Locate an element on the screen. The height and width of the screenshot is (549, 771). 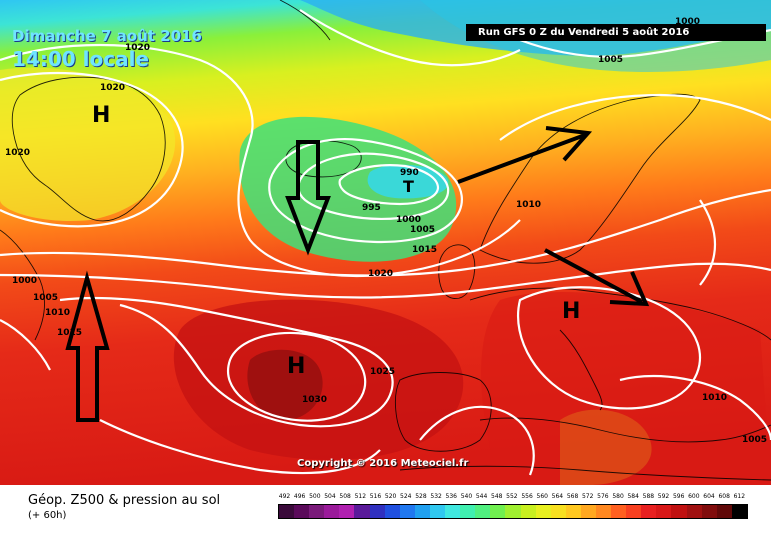
color-scale-label: 584 is located at coordinates (633, 496).